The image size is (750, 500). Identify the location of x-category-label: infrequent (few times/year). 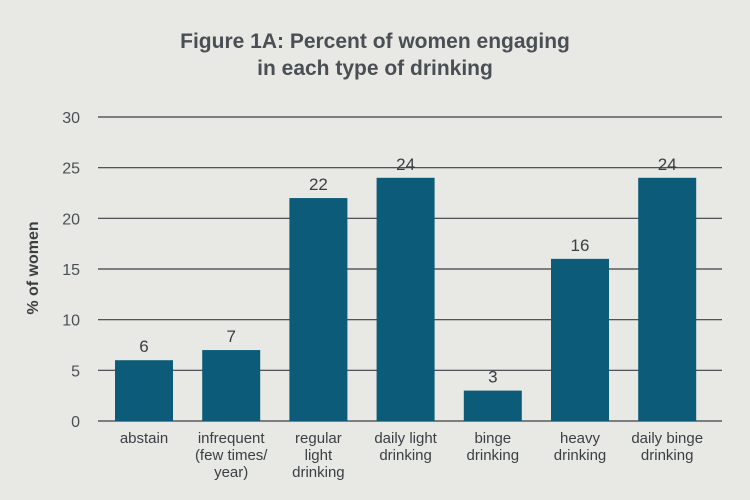
(231, 455).